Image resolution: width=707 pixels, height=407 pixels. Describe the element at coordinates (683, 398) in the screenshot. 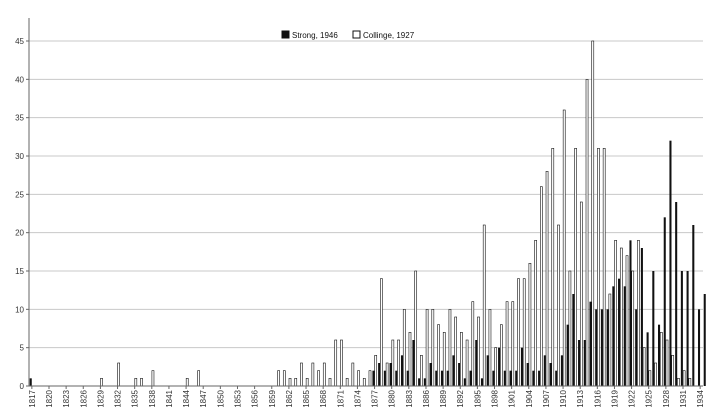

I see `x-tick-label: 1931` at that location.